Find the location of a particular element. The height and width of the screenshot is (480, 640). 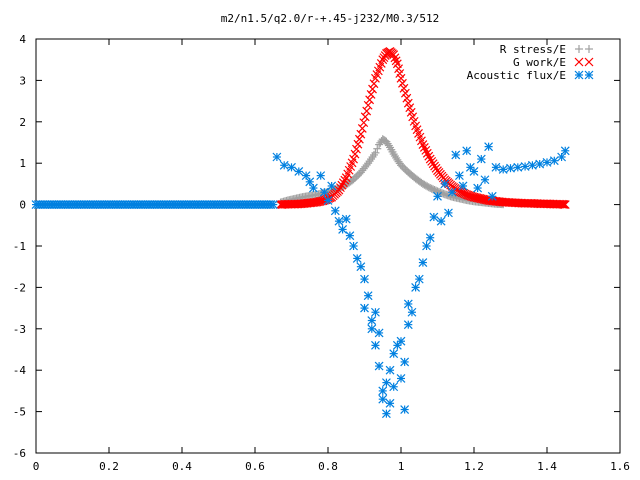

y-tick-label: -1 is located at coordinates (19, 246).